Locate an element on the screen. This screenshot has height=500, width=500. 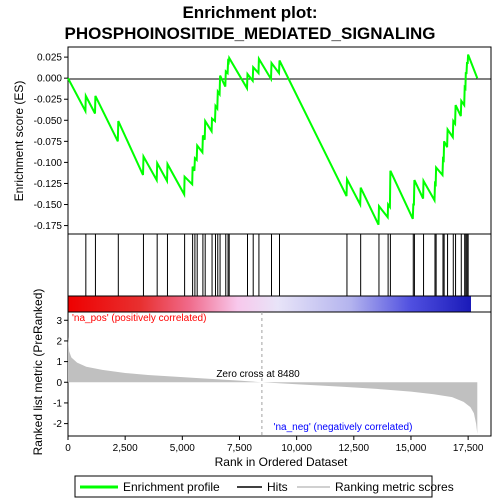
x-tick-label: 15,000 is located at coordinates (411, 448).